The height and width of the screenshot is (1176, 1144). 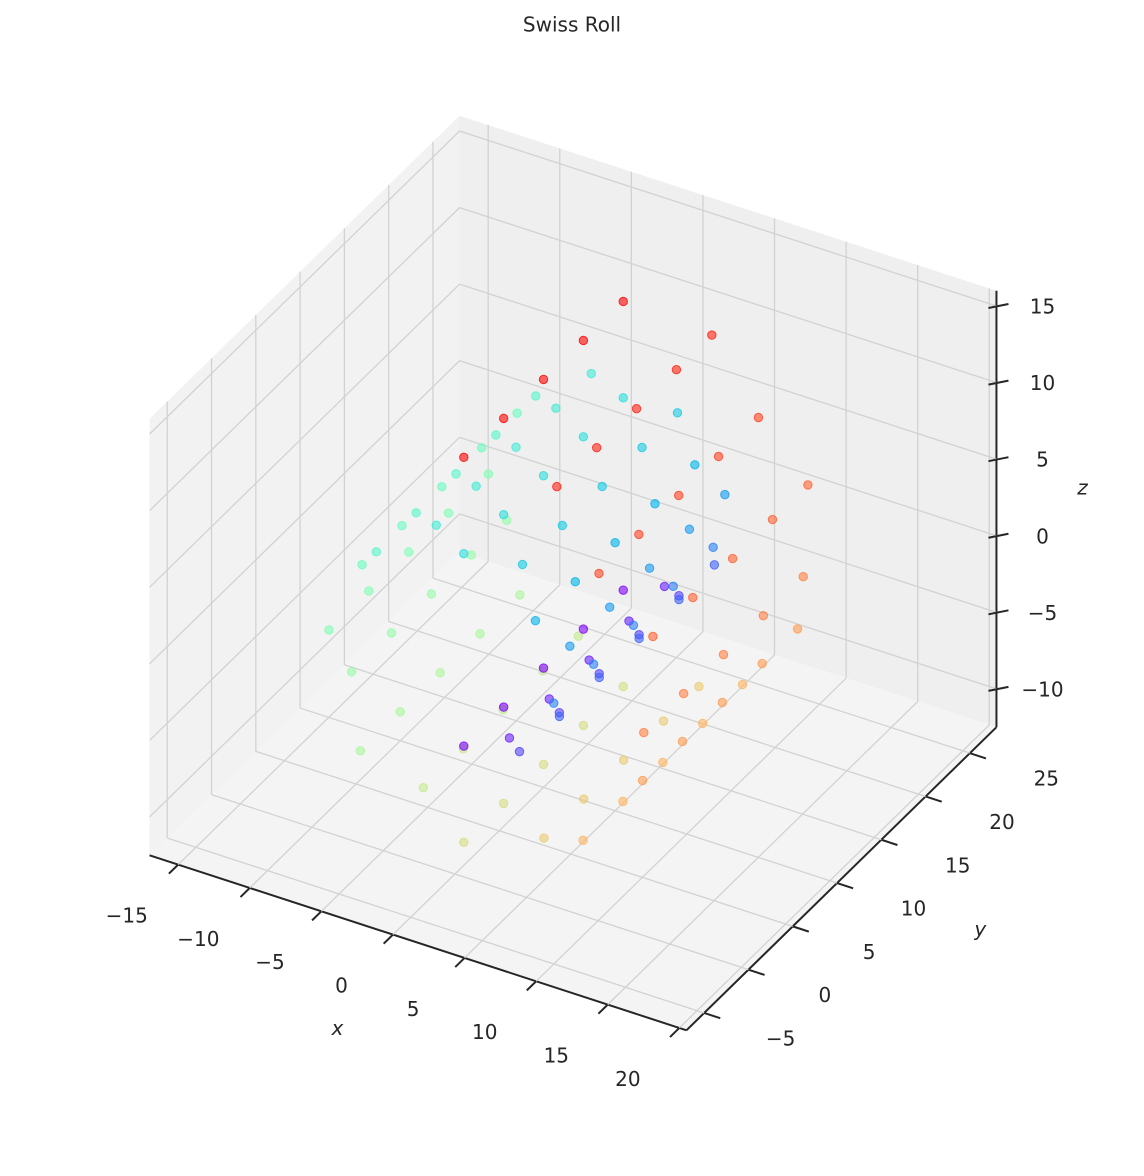 I want to click on z-tick-label: −5, so click(x=1042, y=613).